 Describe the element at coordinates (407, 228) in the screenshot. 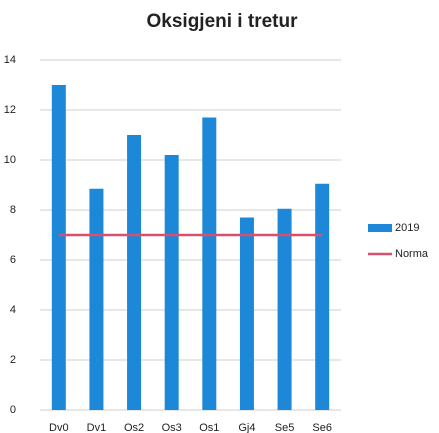

I see `legend-label: 2019` at that location.